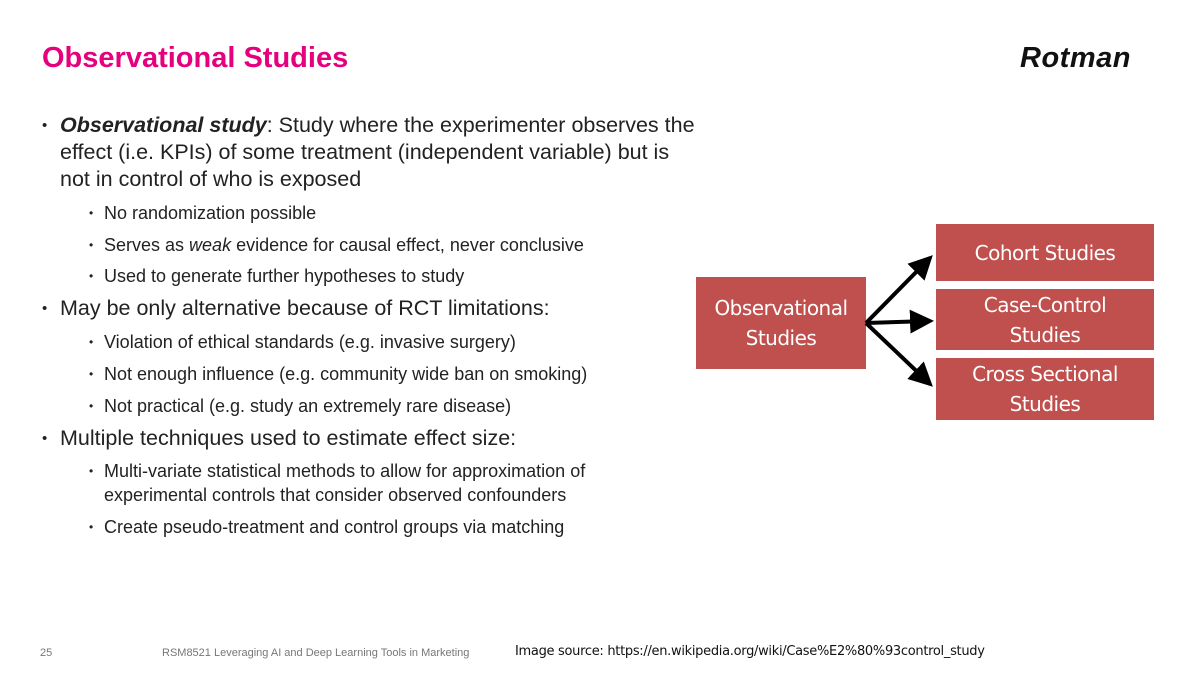  Describe the element at coordinates (1045, 252) in the screenshot. I see `cohort-studies-box: Cohort Studies` at that location.